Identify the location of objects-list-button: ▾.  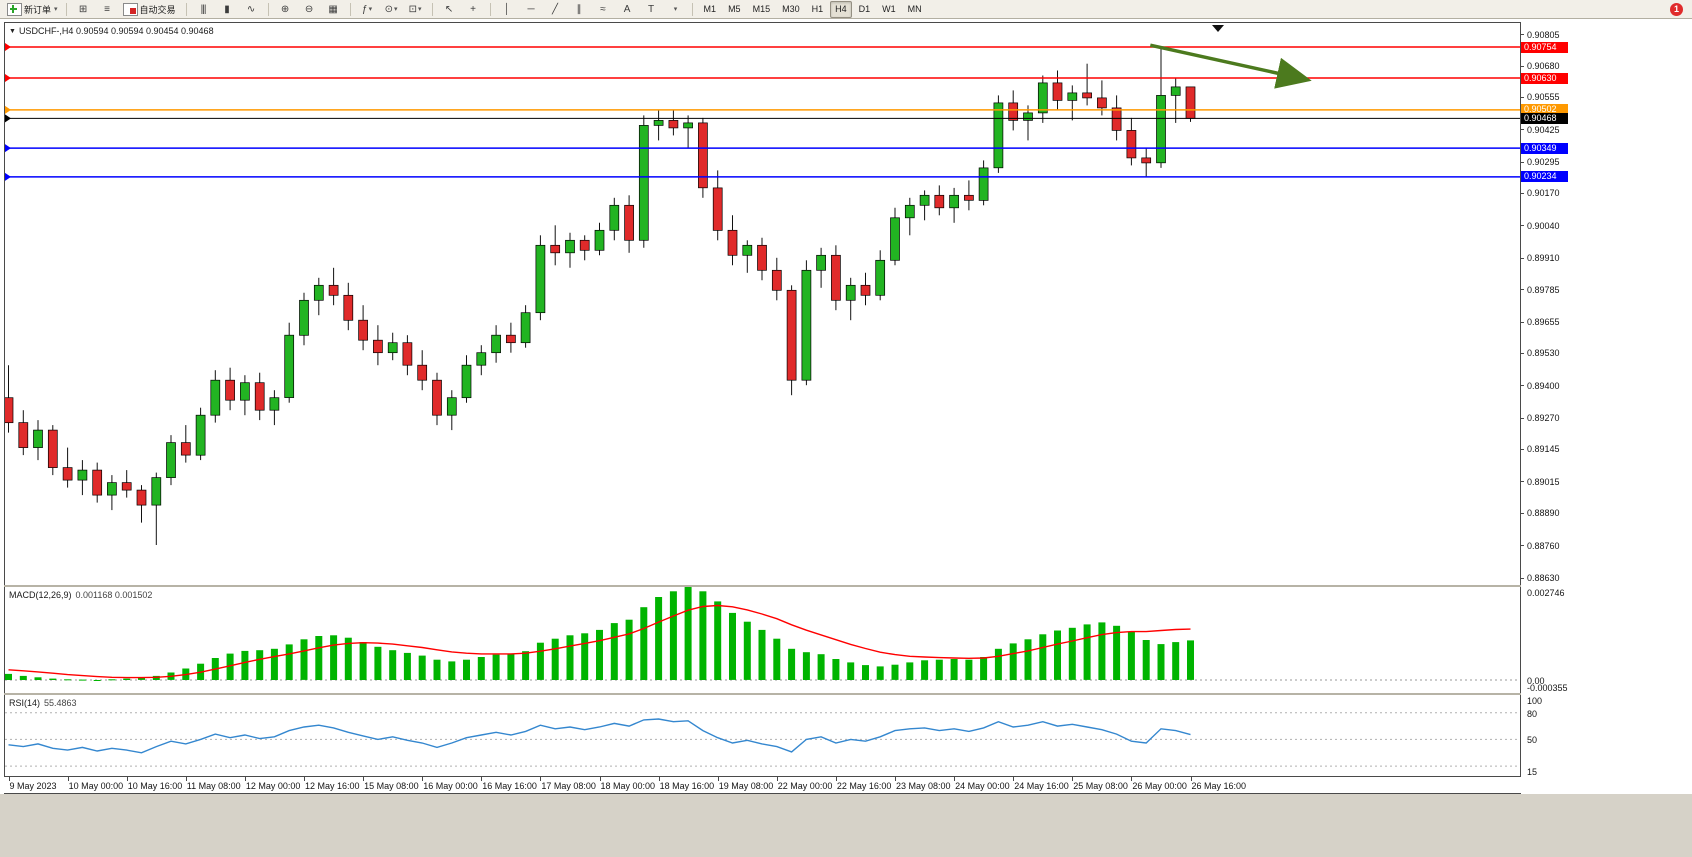
(675, 9).